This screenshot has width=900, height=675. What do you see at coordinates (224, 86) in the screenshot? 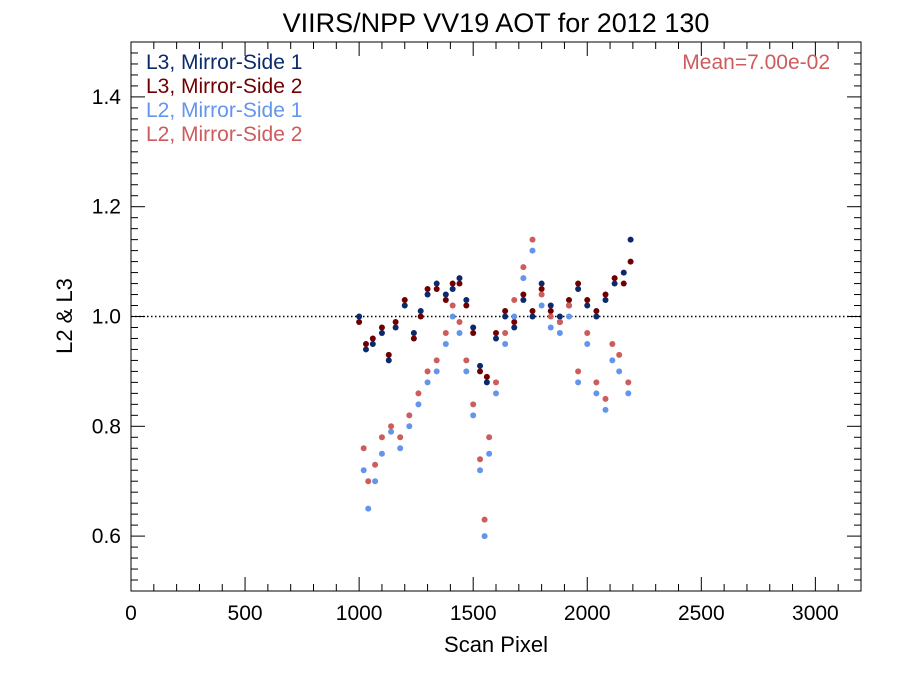
I see `legend-entry: L3, Mirror-Side 2` at bounding box center [224, 86].